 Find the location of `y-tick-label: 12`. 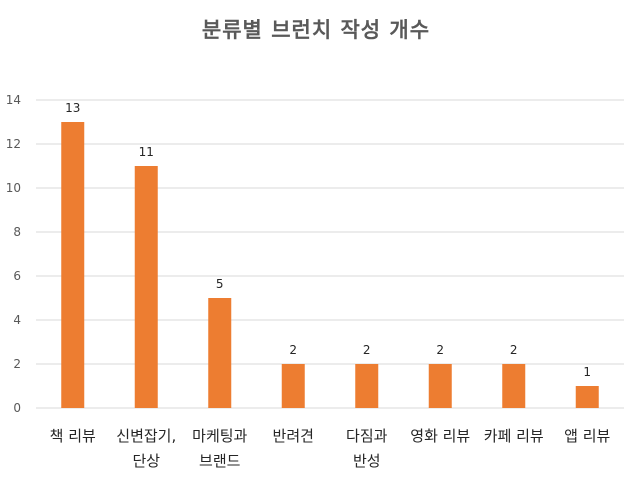

y-tick-label: 12 is located at coordinates (13, 144).